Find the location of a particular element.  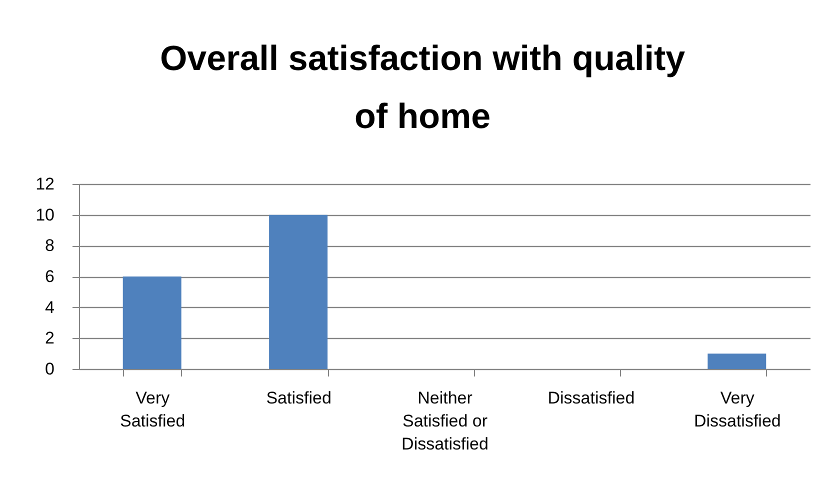

chart-title: Overall satisfaction with quality of home is located at coordinates (423, 87).